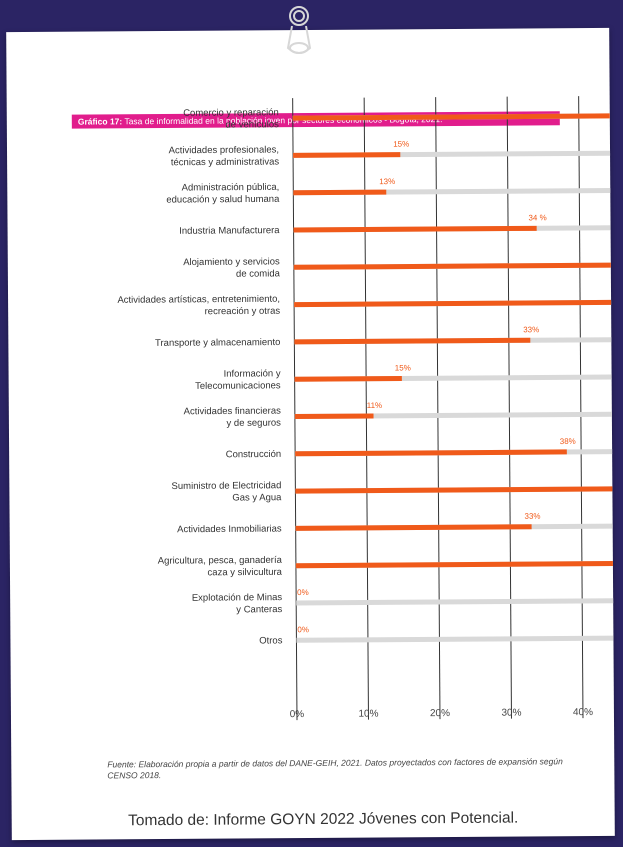 The image size is (623, 847). I want to click on category-label: Alojamiento y servicios, so click(231, 262).